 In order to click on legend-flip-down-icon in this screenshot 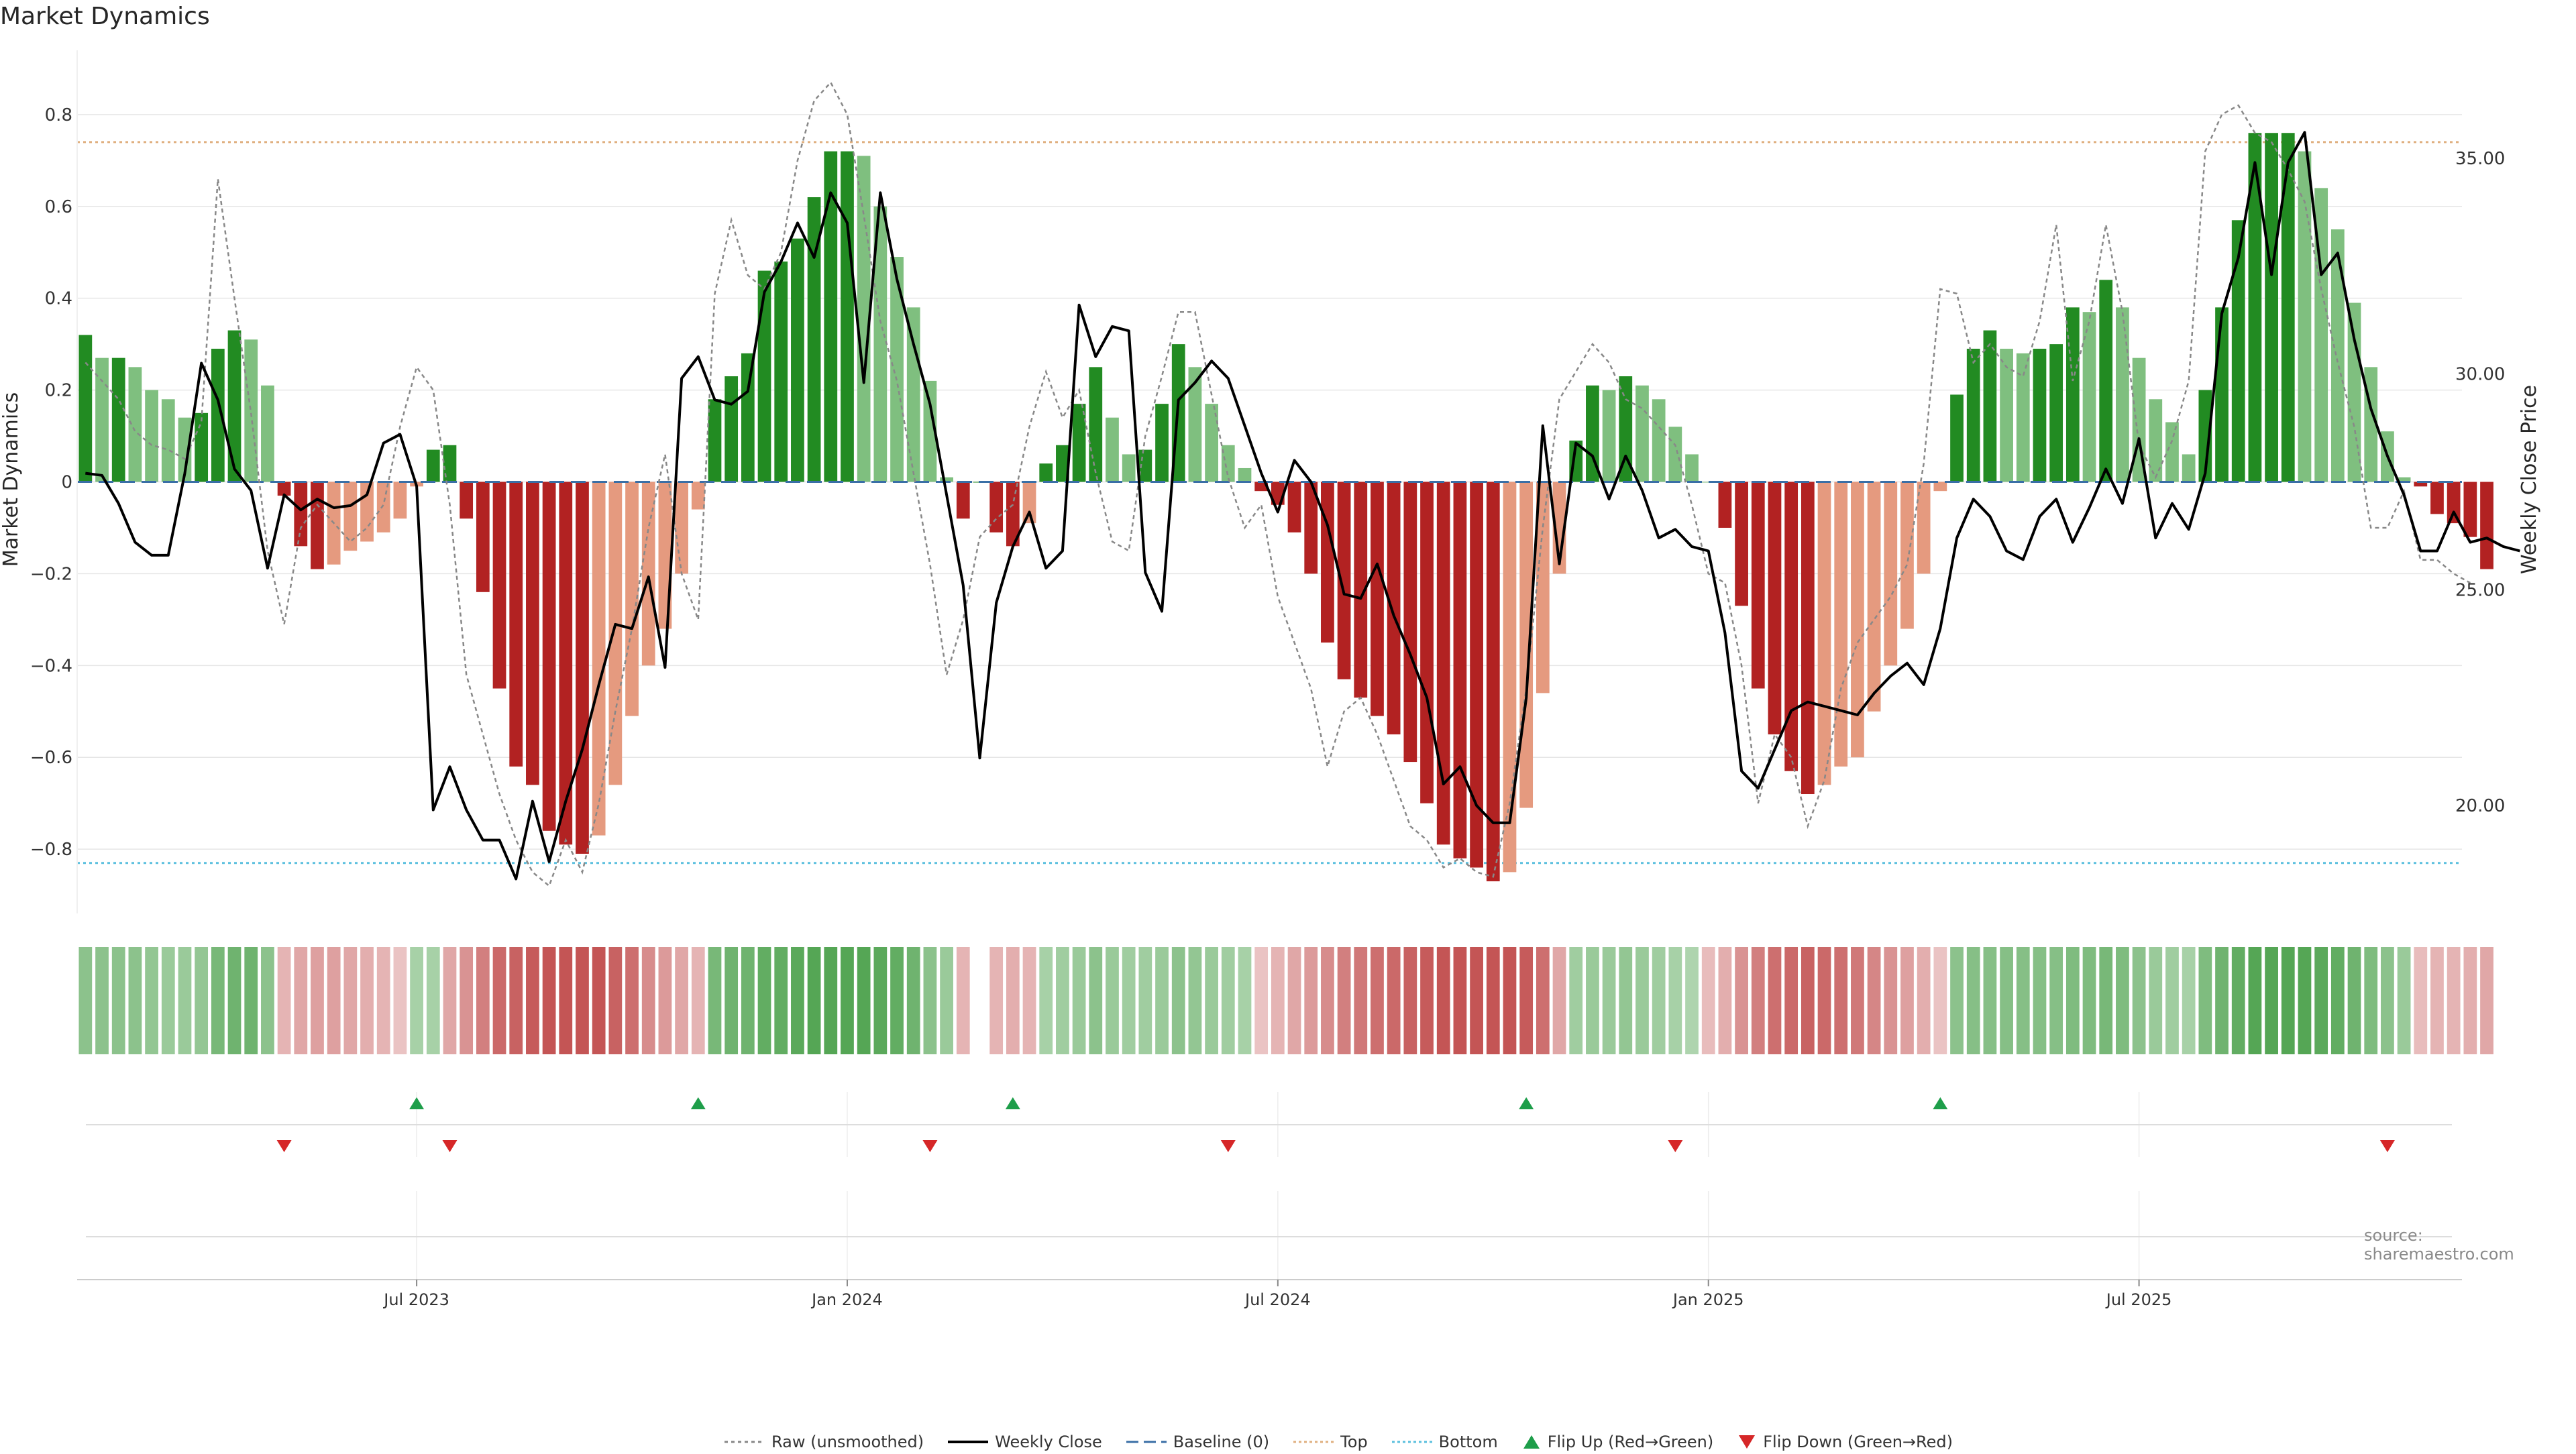, I will do `click(1747, 1442)`.